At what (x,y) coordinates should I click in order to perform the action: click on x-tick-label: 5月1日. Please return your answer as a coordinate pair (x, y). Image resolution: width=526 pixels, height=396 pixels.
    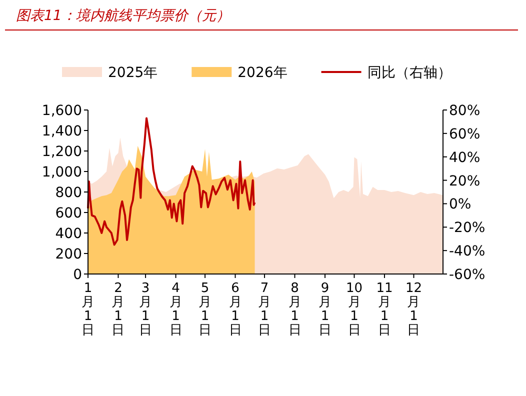
    Looking at the image, I should click on (205, 309).